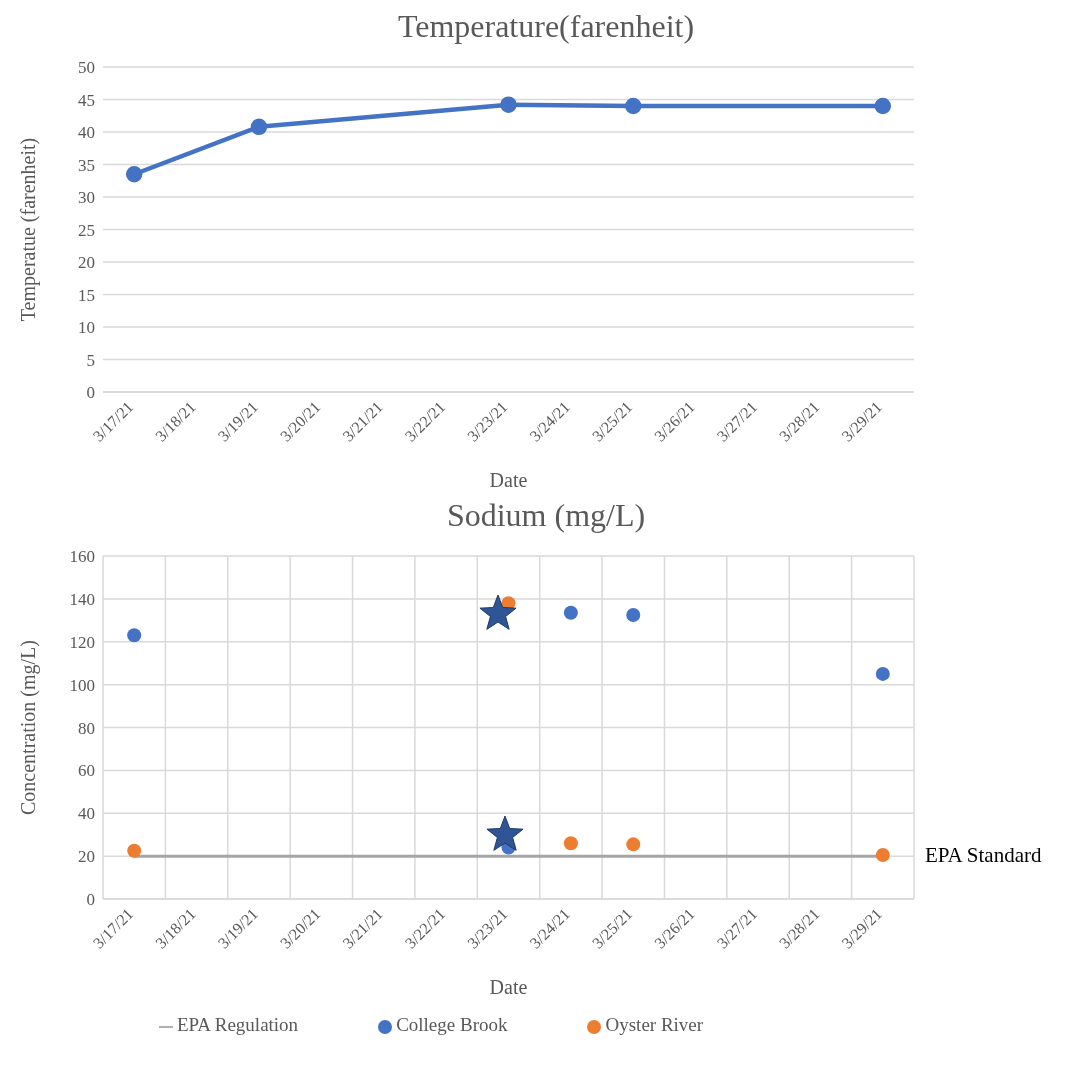  I want to click on legend-label: EPA Regulation, so click(237, 1024).